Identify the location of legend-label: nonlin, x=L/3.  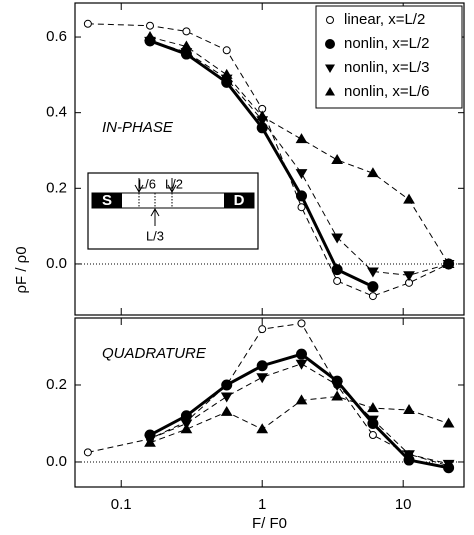
(386, 67).